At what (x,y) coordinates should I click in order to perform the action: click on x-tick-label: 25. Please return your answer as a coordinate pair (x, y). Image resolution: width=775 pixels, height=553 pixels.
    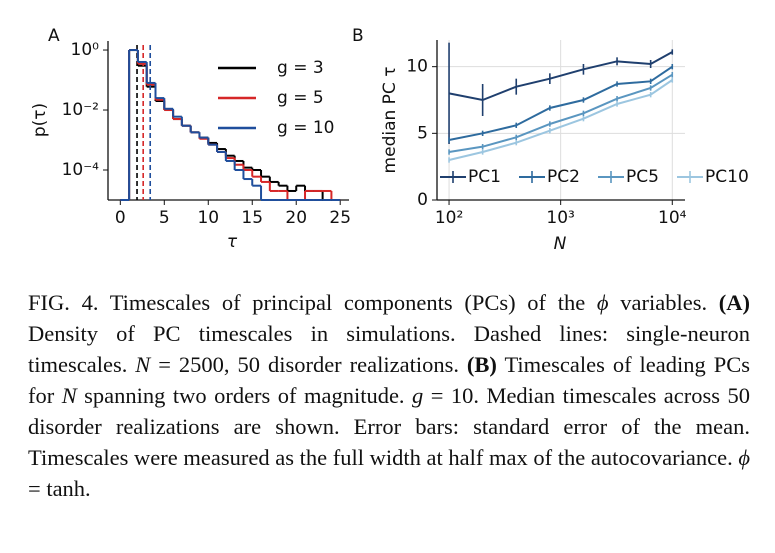
    Looking at the image, I should click on (340, 218).